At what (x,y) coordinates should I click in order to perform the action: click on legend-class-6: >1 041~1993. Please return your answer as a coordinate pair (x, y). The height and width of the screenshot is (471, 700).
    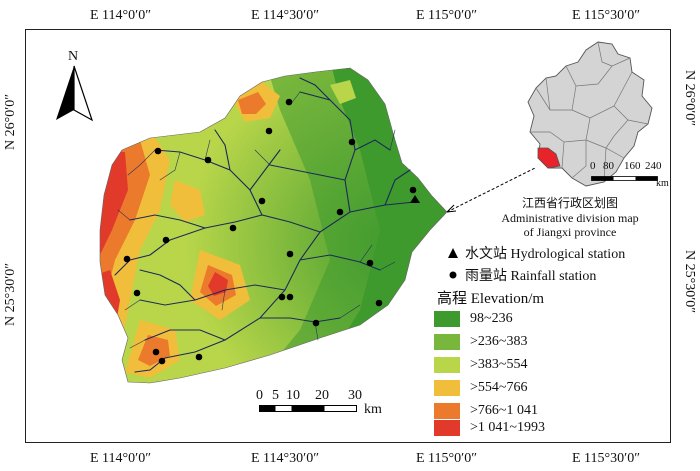
    Looking at the image, I should click on (489, 428).